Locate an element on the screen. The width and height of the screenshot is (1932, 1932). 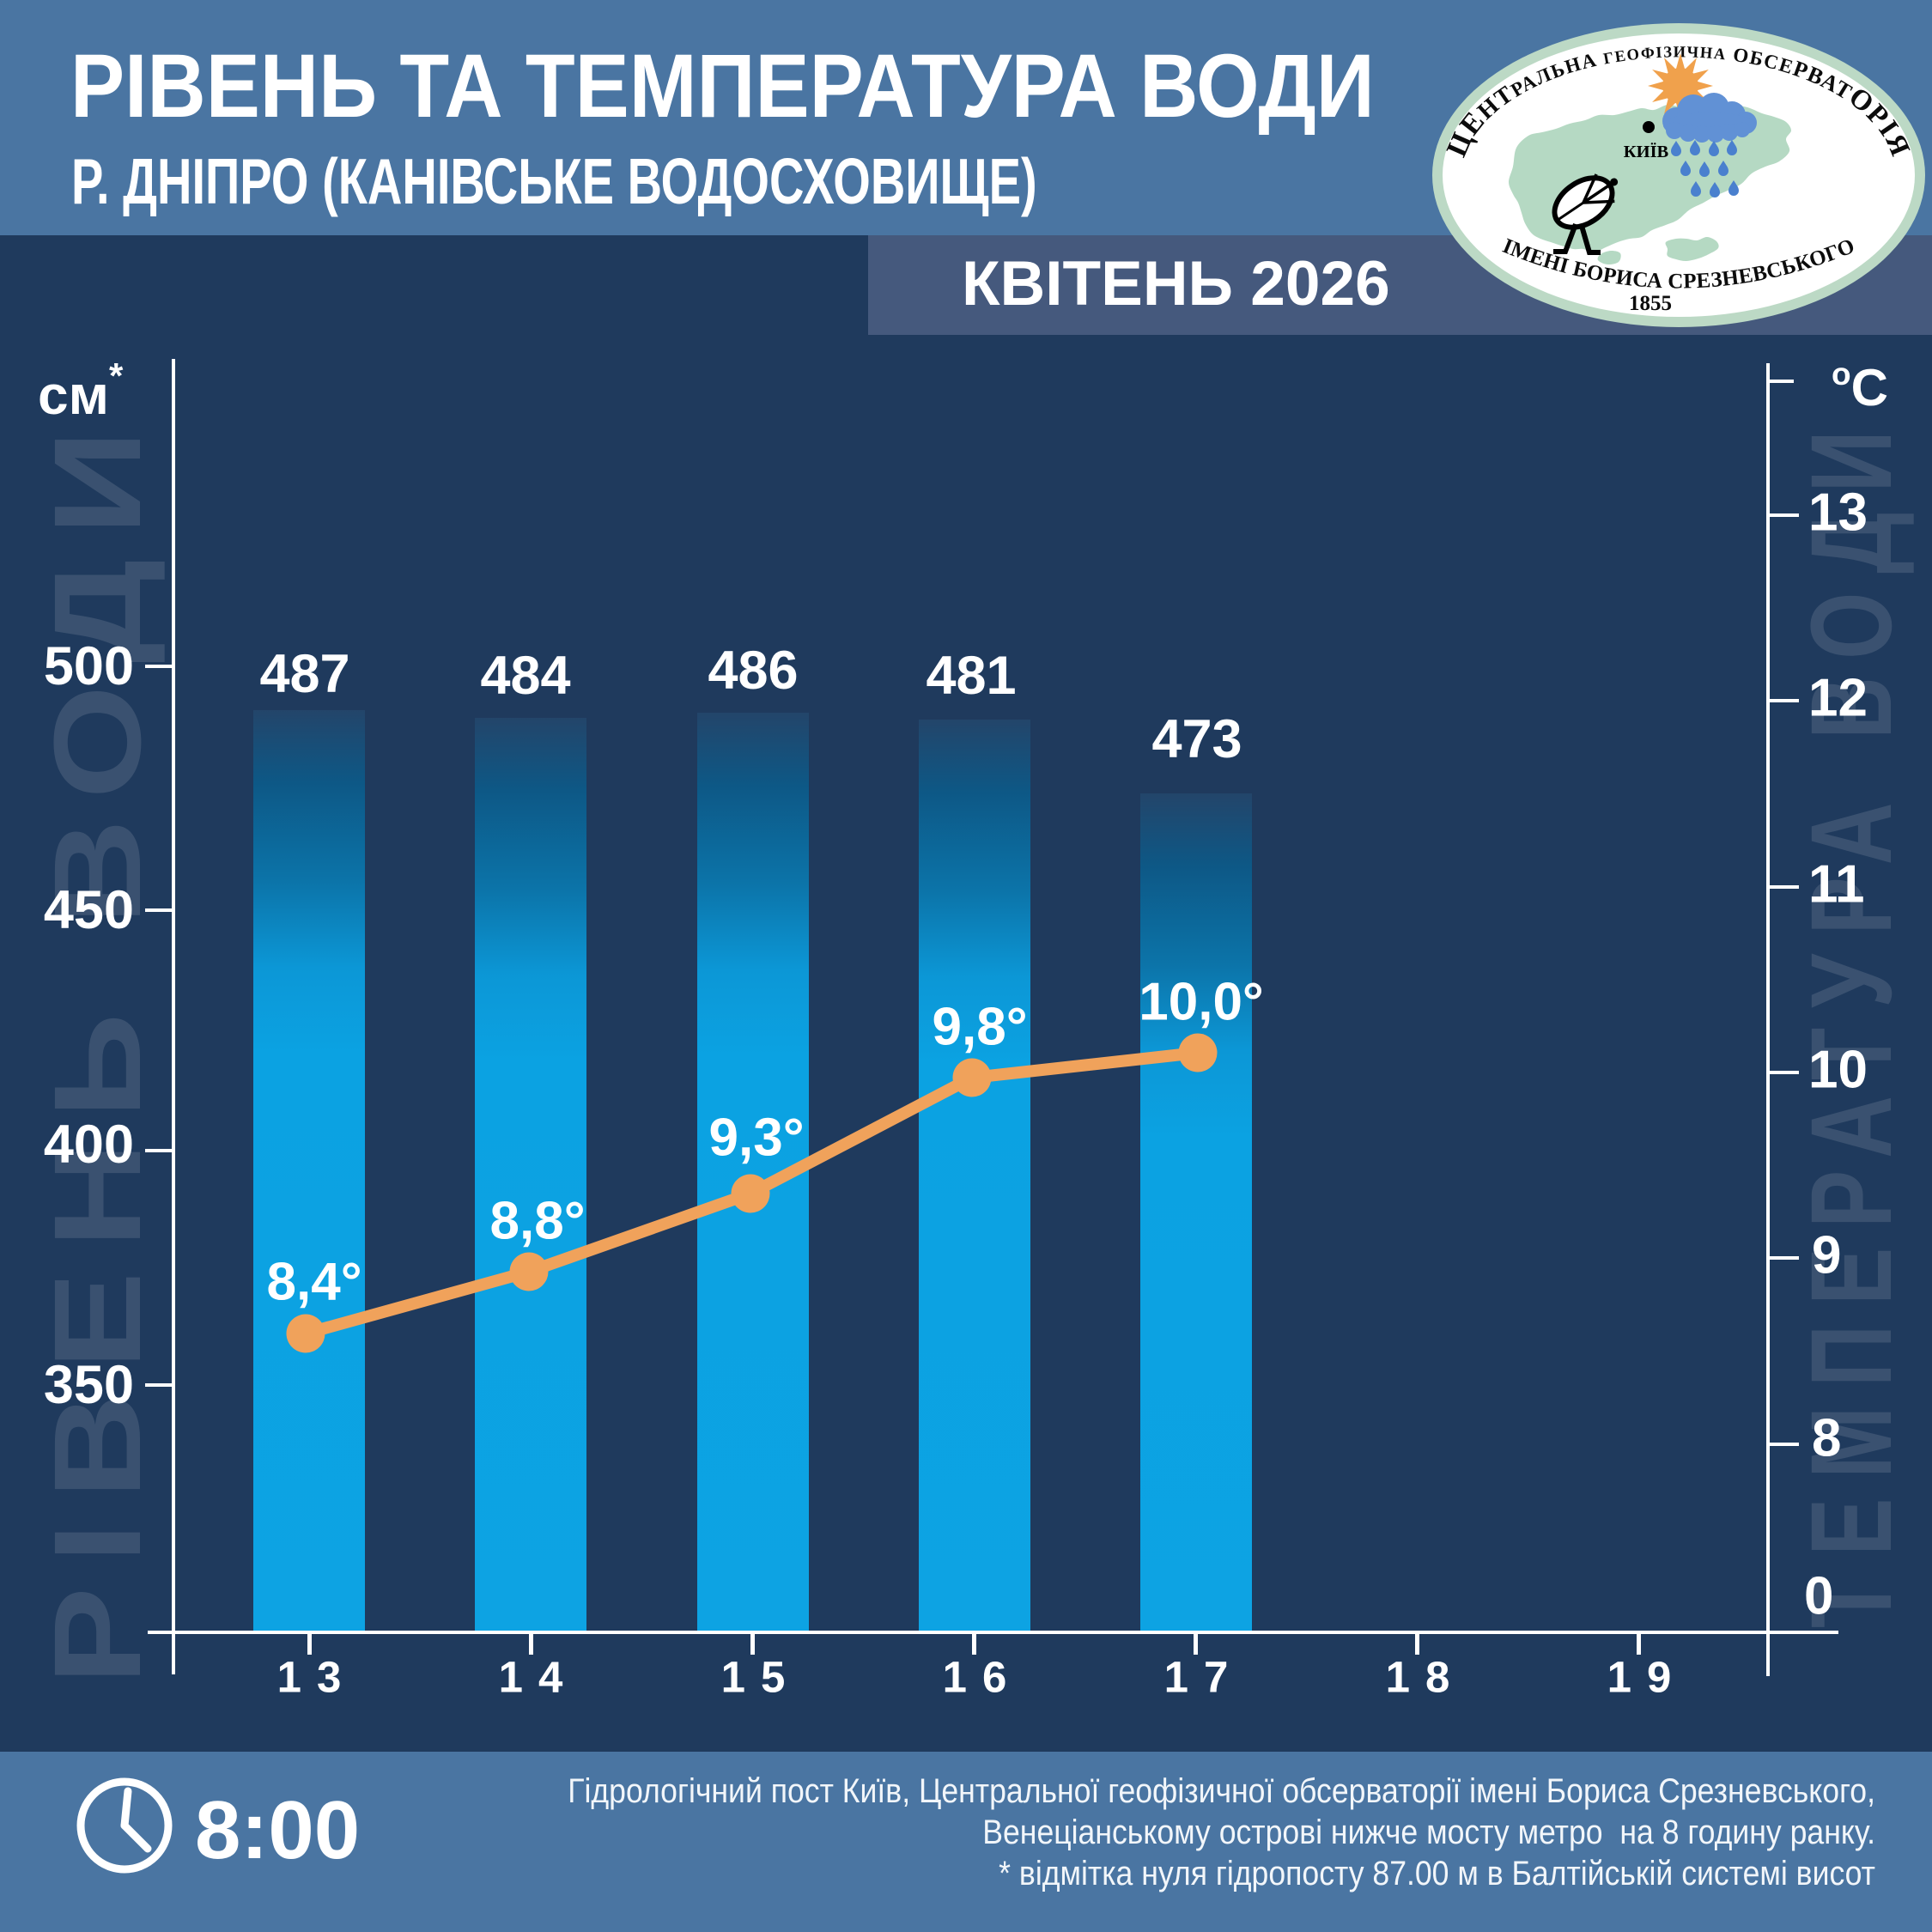
svg-text: ТЕМПЕРАТУРА ВОДИ is located at coordinates (1852, 1019).